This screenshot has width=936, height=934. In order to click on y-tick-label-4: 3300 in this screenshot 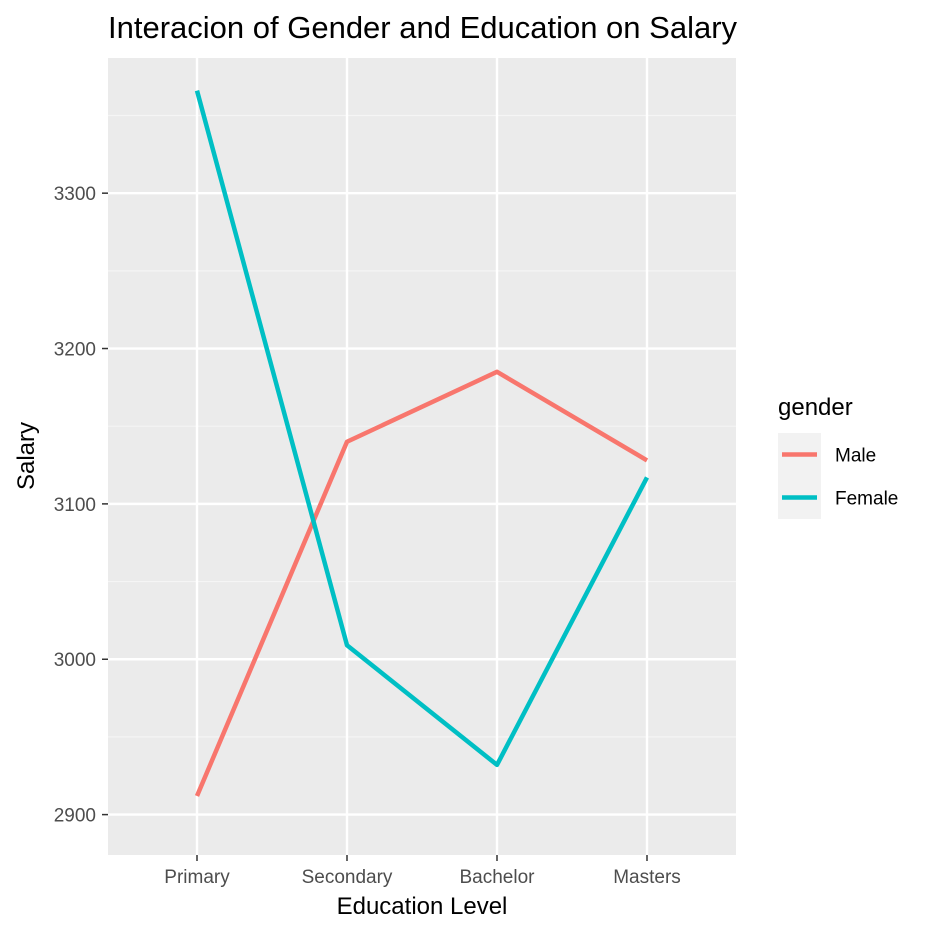, I will do `click(75, 194)`.